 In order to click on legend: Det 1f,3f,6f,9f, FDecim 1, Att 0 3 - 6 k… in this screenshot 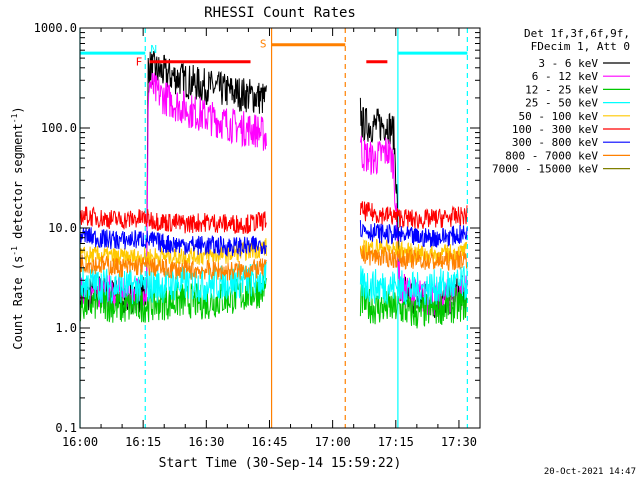, I will do `click(561, 101)`.